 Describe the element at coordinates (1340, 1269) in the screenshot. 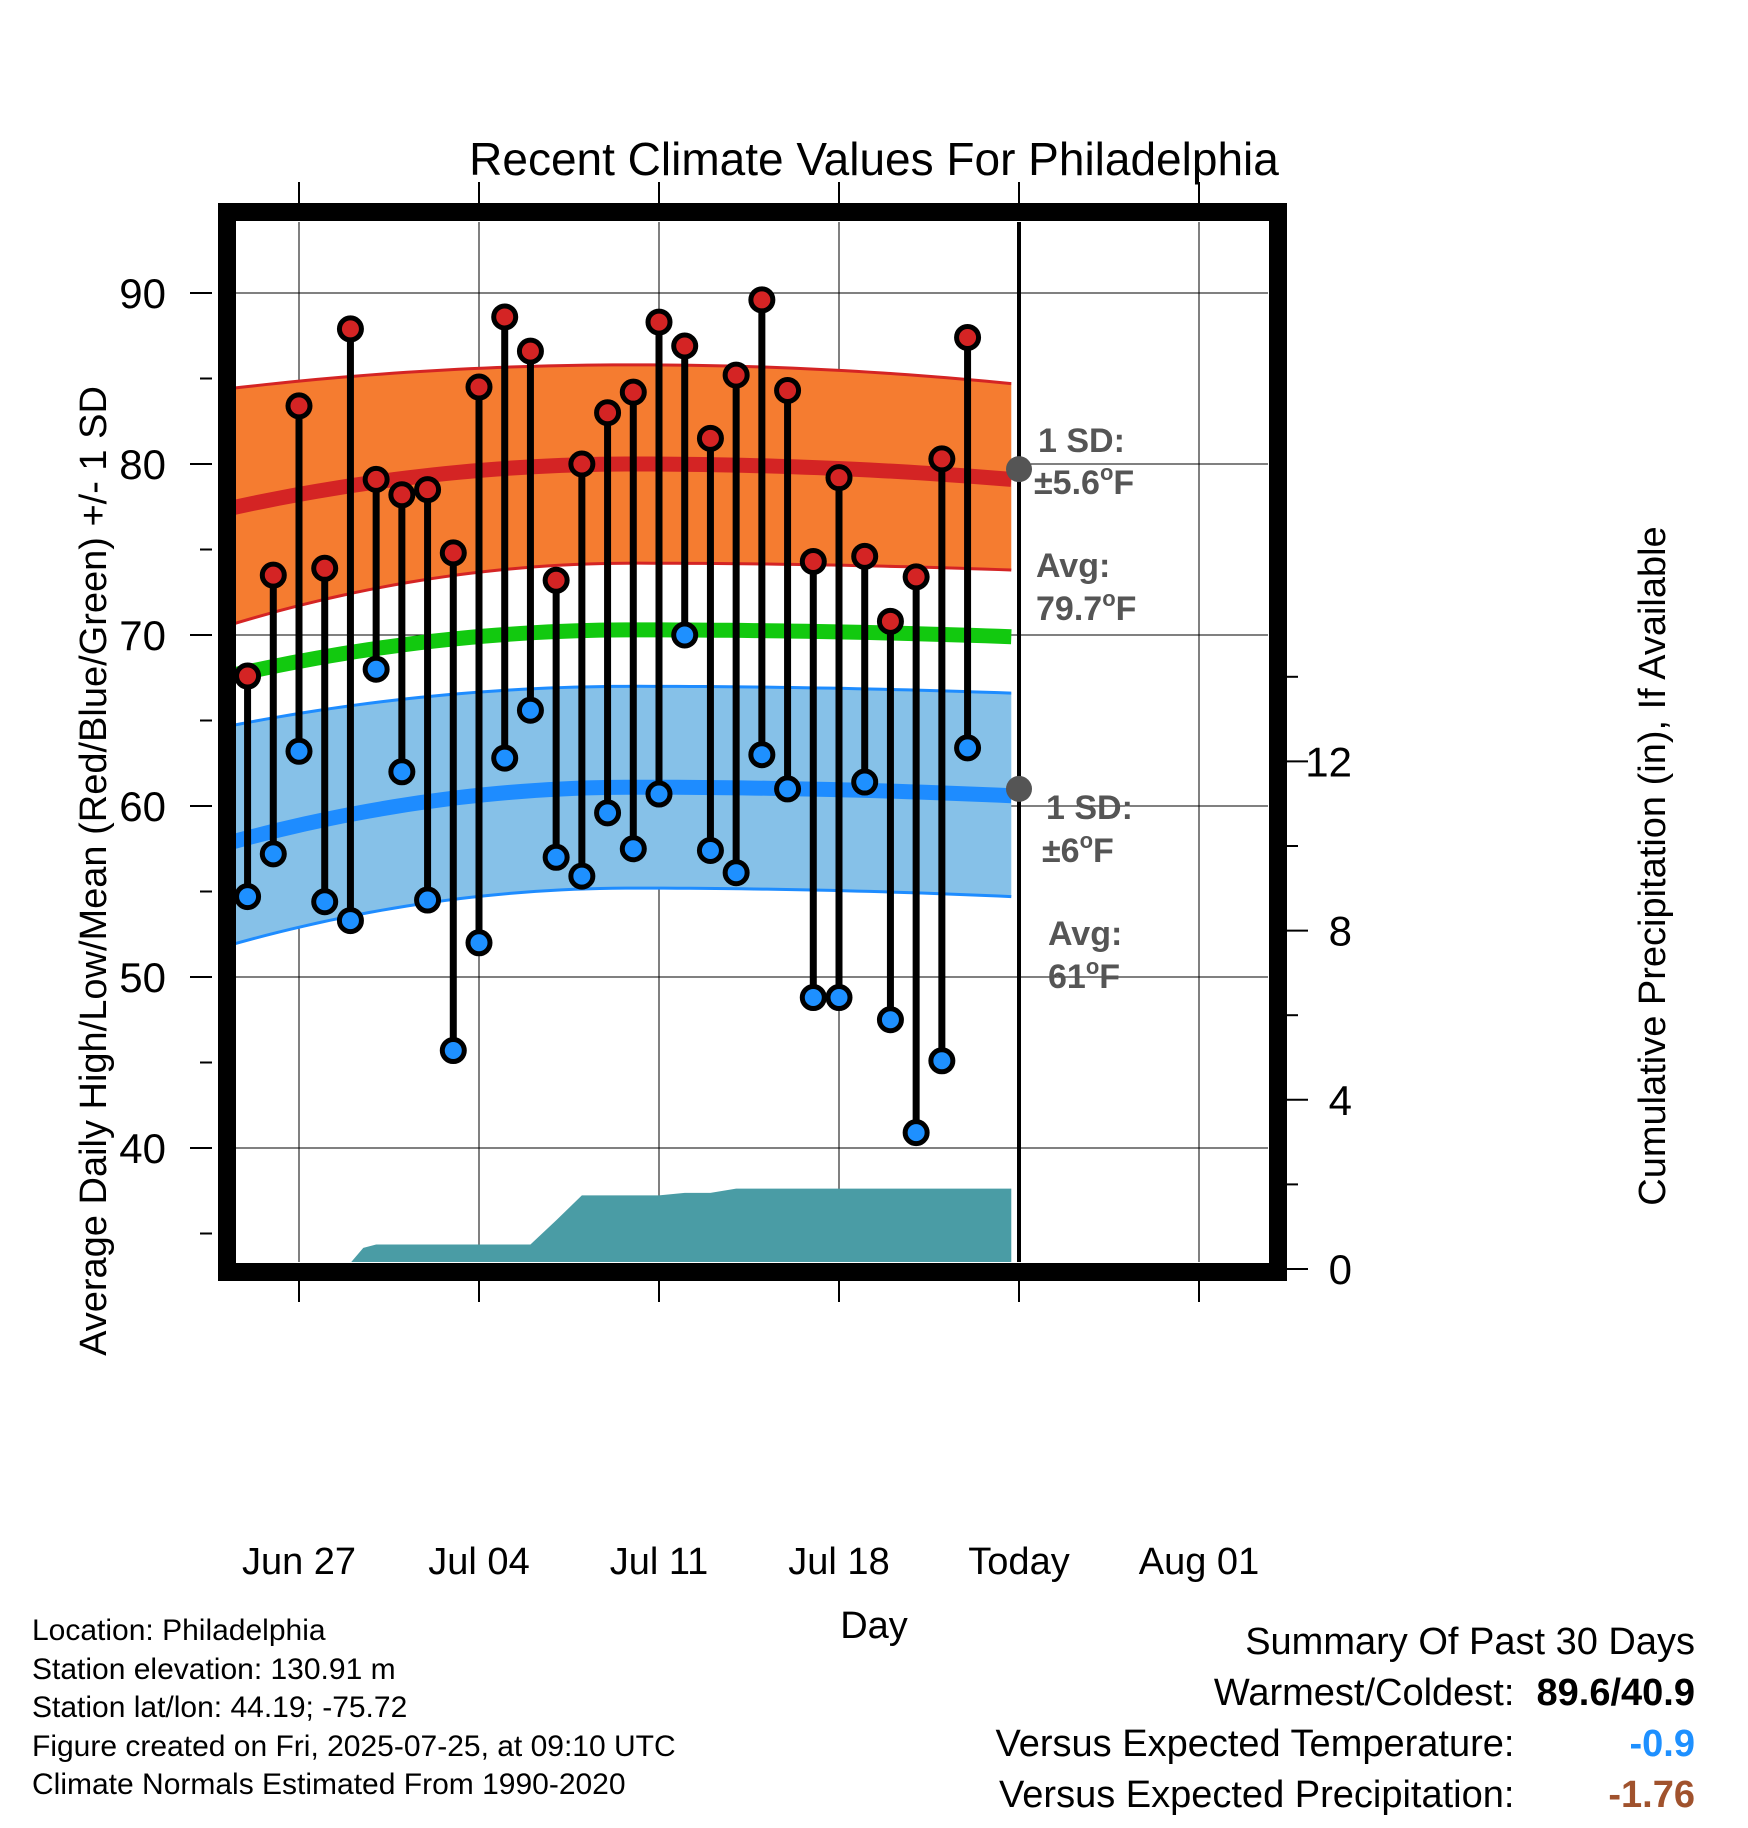

I see `y-right-tick-label: 0` at that location.